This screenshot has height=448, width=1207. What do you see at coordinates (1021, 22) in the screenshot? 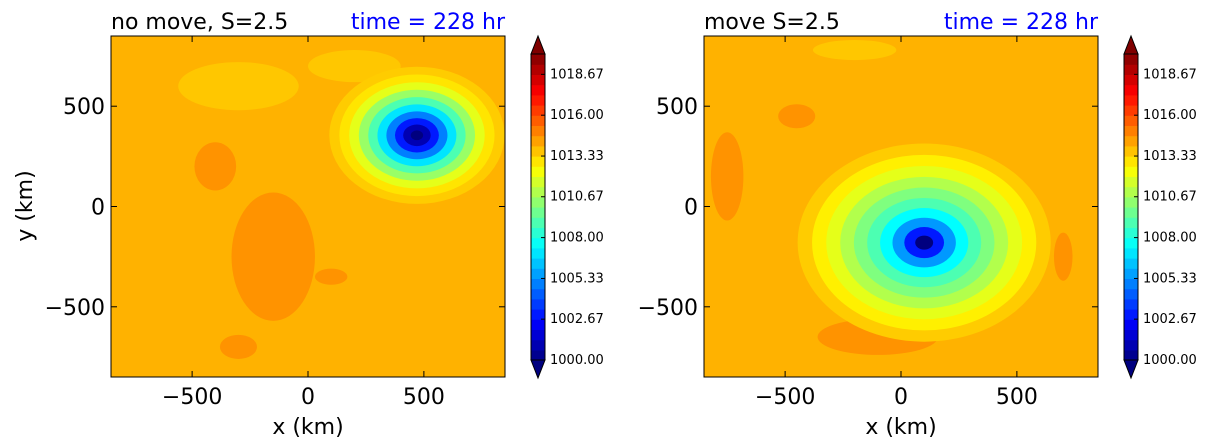
I see `title-right: time = 228 hr` at bounding box center [1021, 22].